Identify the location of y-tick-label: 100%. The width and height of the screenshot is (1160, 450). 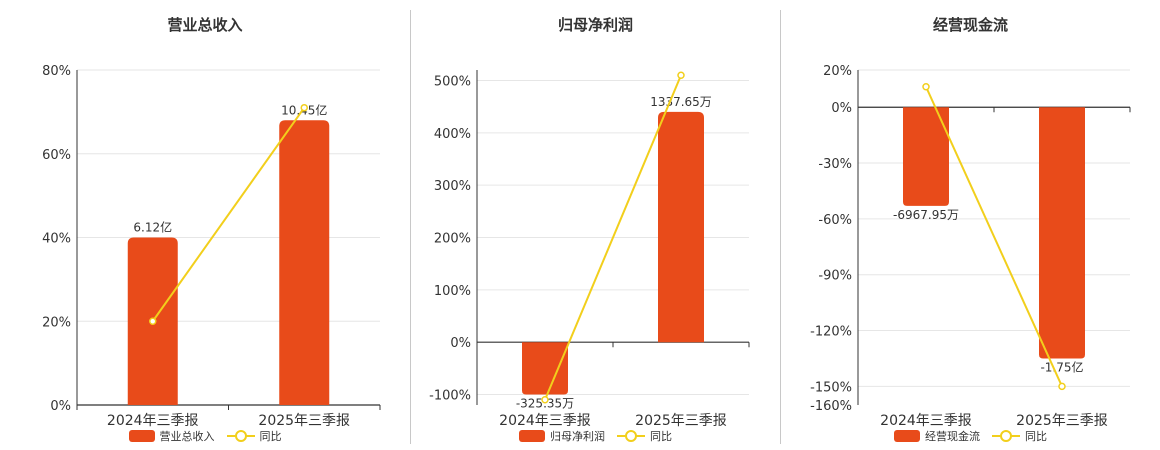
(452, 291).